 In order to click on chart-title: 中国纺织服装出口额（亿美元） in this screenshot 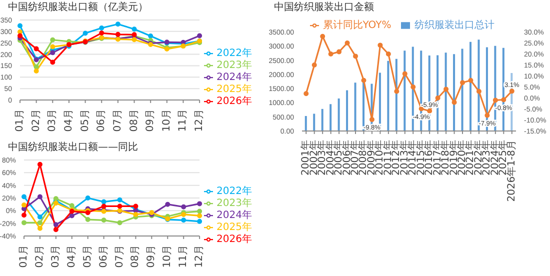, I will do `click(78, 7)`.